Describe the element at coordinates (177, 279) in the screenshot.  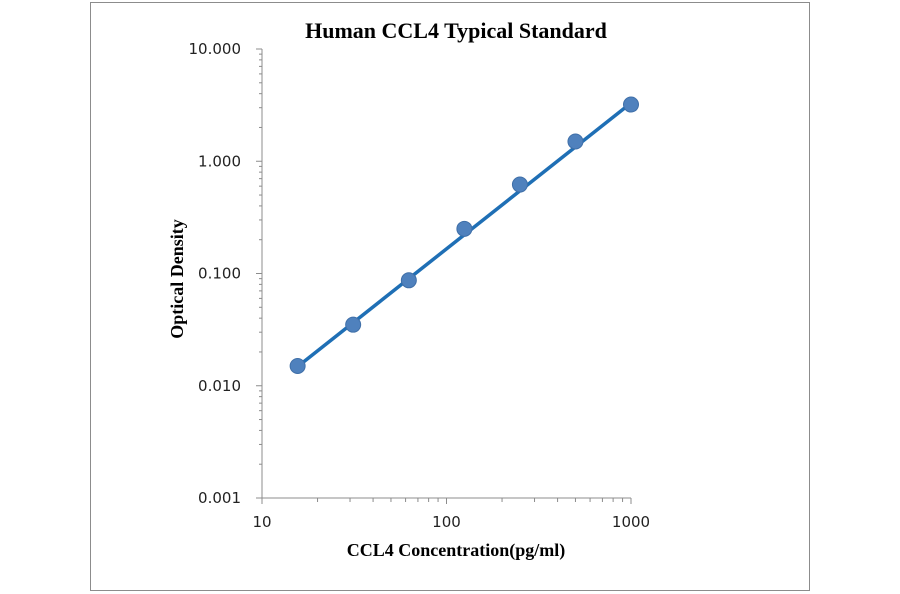
I see `y-axis-title: Optical Density` at that location.